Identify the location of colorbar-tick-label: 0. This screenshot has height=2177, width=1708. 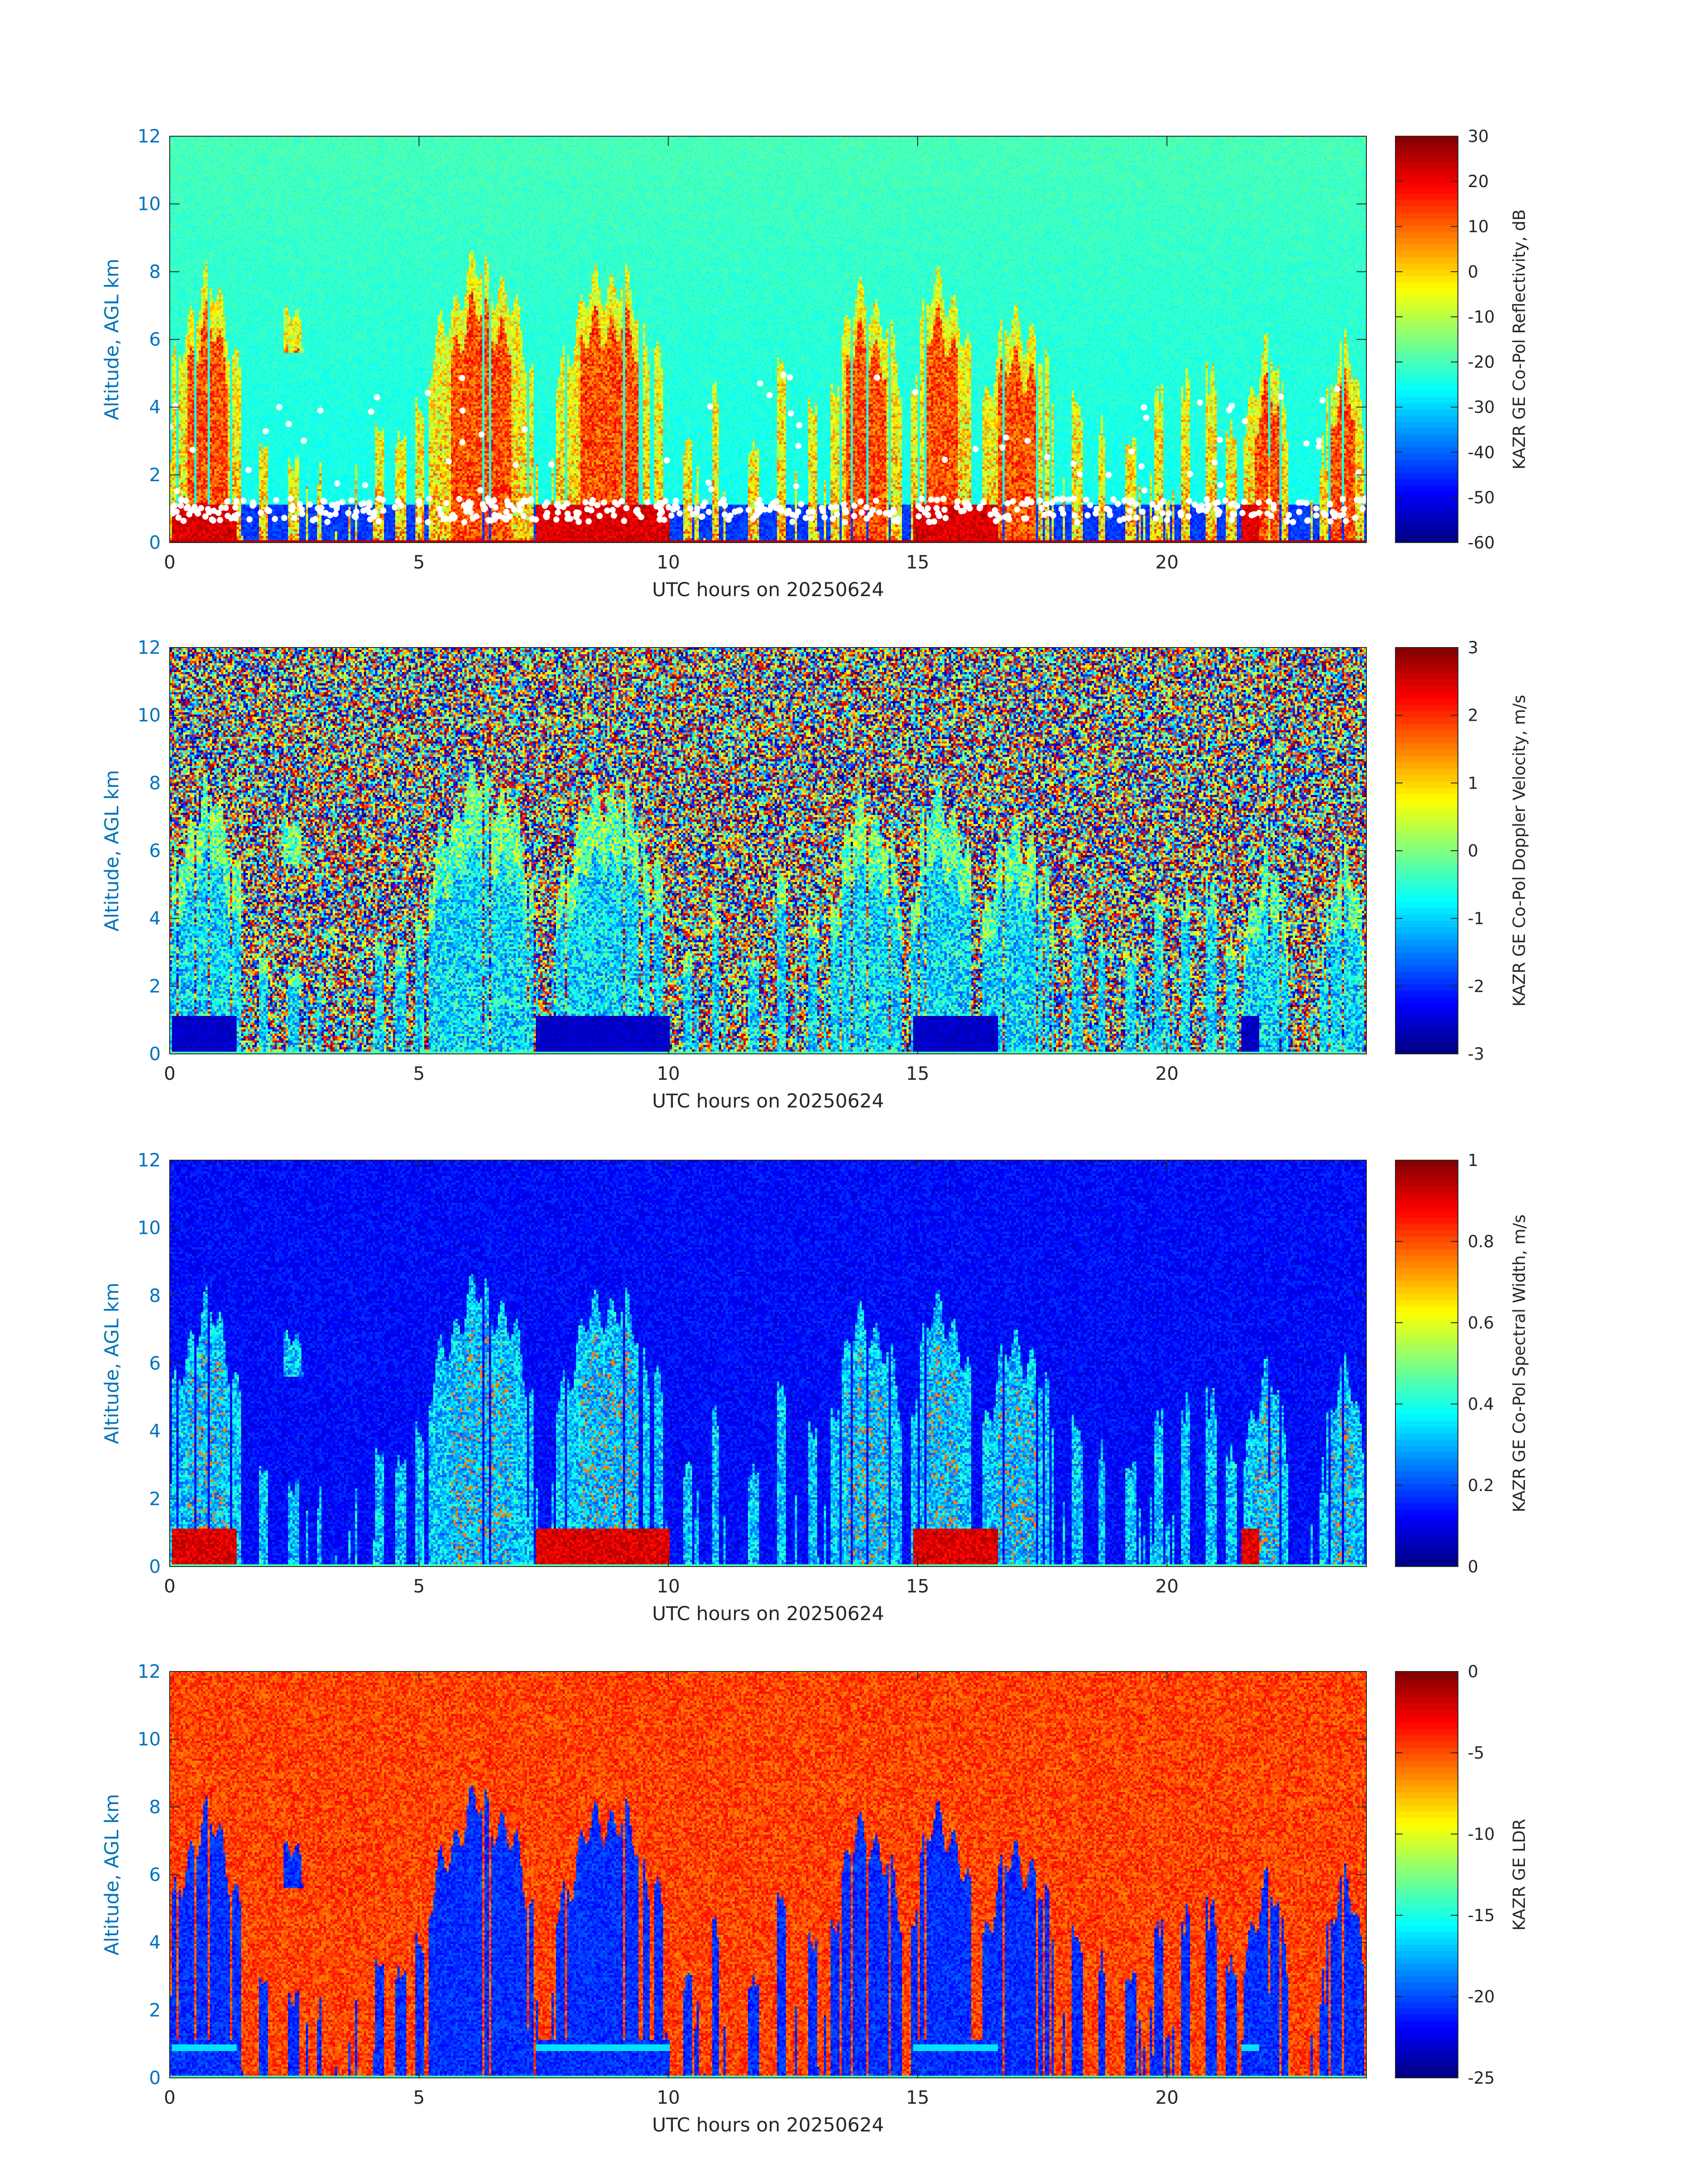
(1473, 271).